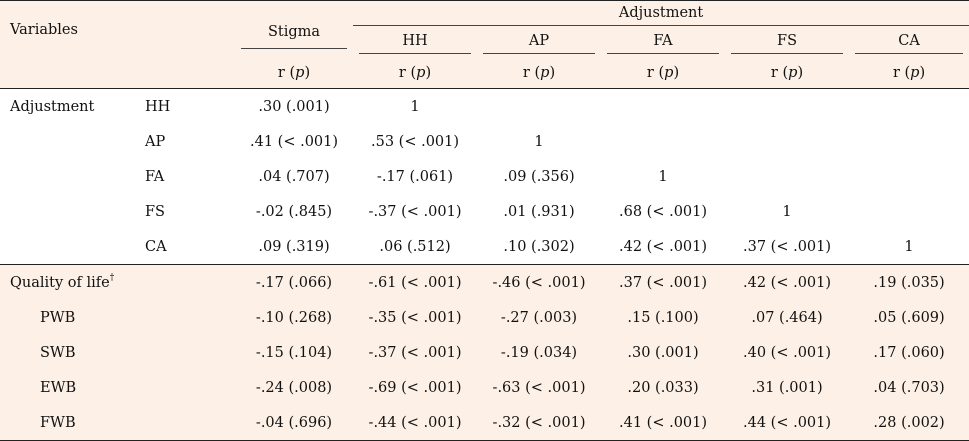 The image size is (969, 441). What do you see at coordinates (484, 141) in the screenshot?
I see `table-row: AP .41 (< .001) .53 (< .001) 1` at bounding box center [484, 141].